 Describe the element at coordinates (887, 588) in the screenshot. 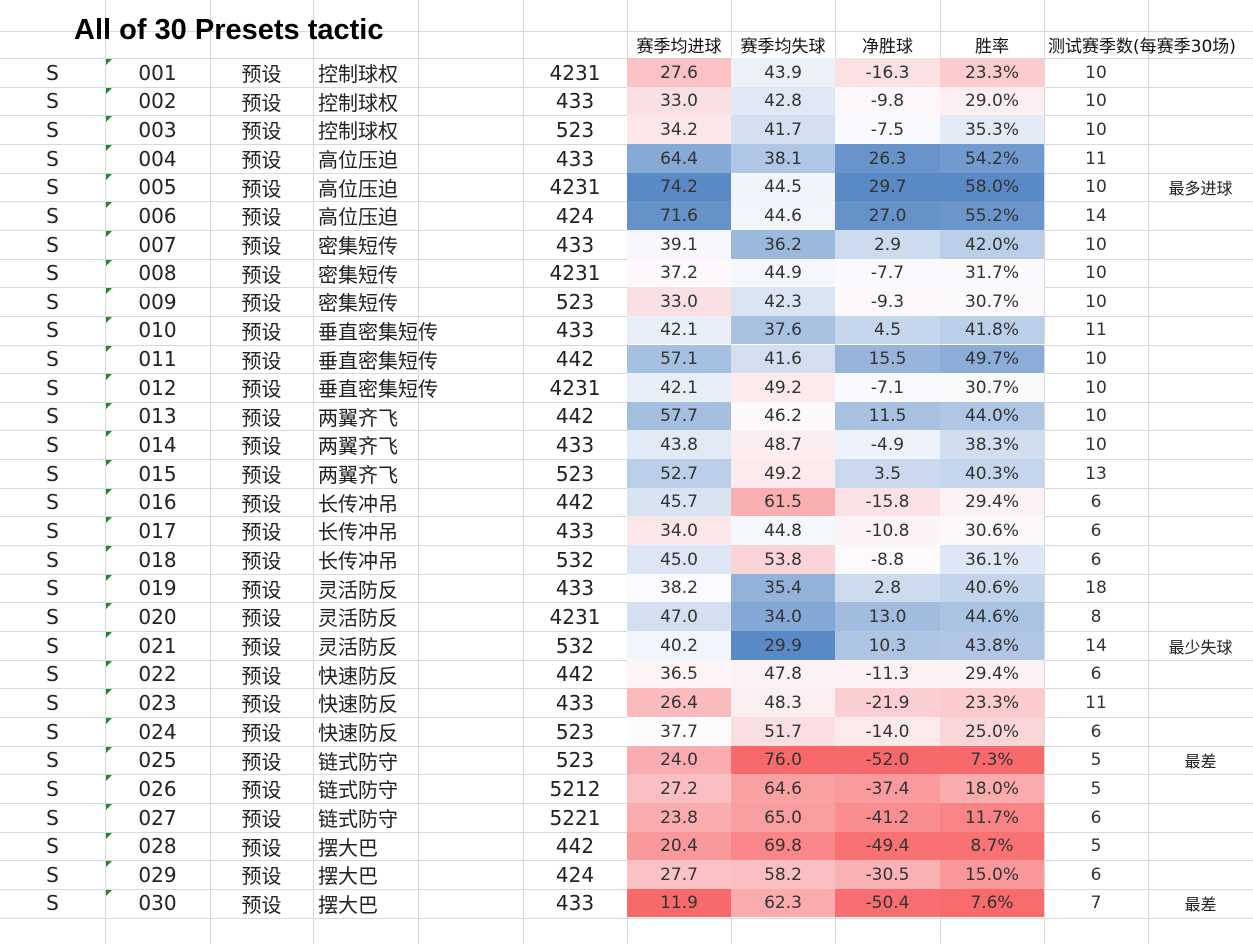

I see `goal-diff-cell: 2.8` at that location.